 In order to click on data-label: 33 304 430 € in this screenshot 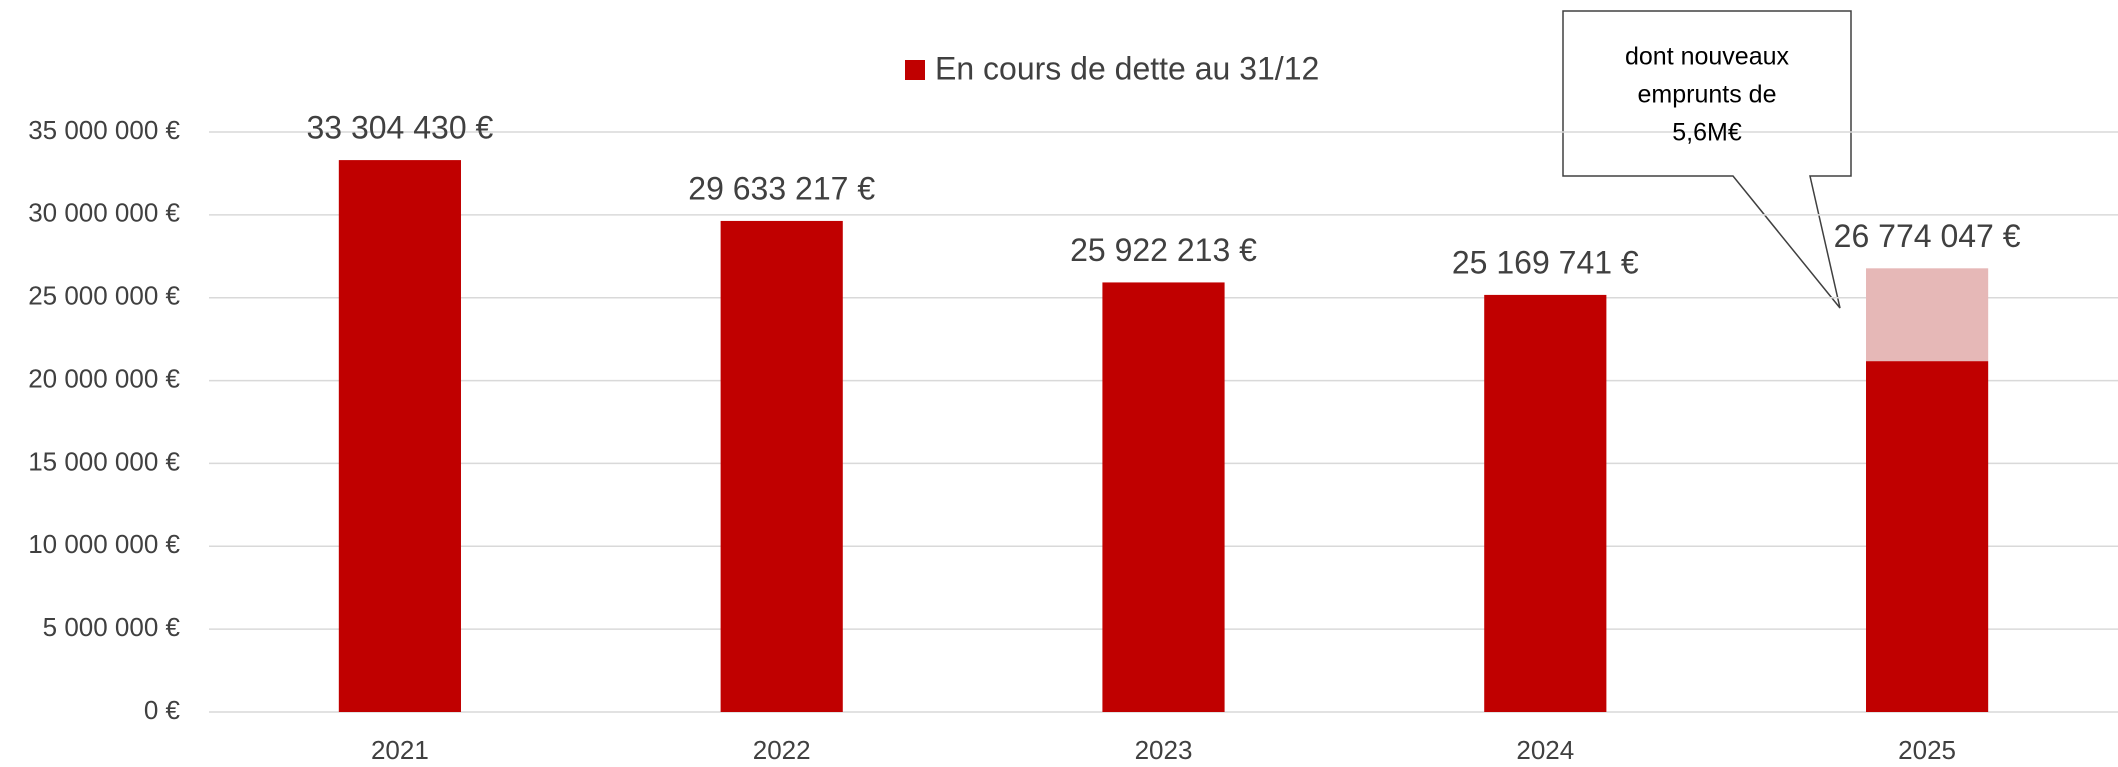, I will do `click(399, 128)`.